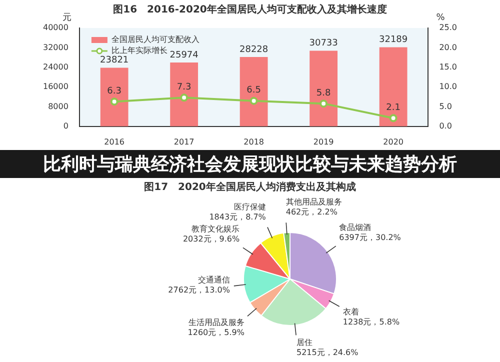  Describe the element at coordinates (199, 290) in the screenshot. I see `data-label: 2762元，13.0%` at that location.